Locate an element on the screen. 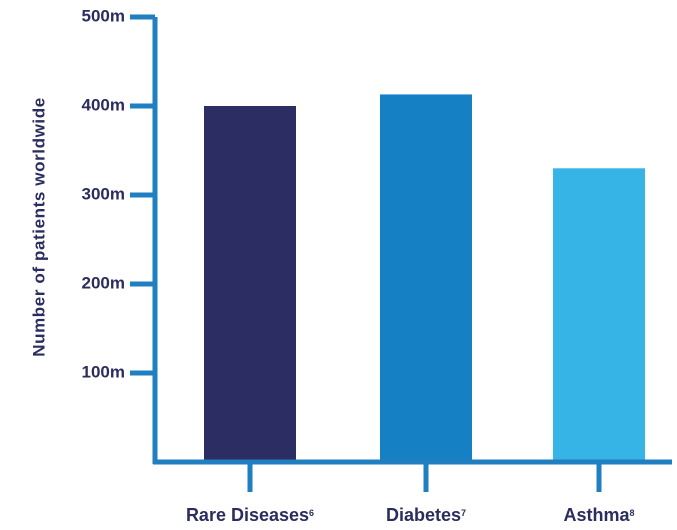 The width and height of the screenshot is (677, 530). superscript-asthma: 8 is located at coordinates (632, 513).